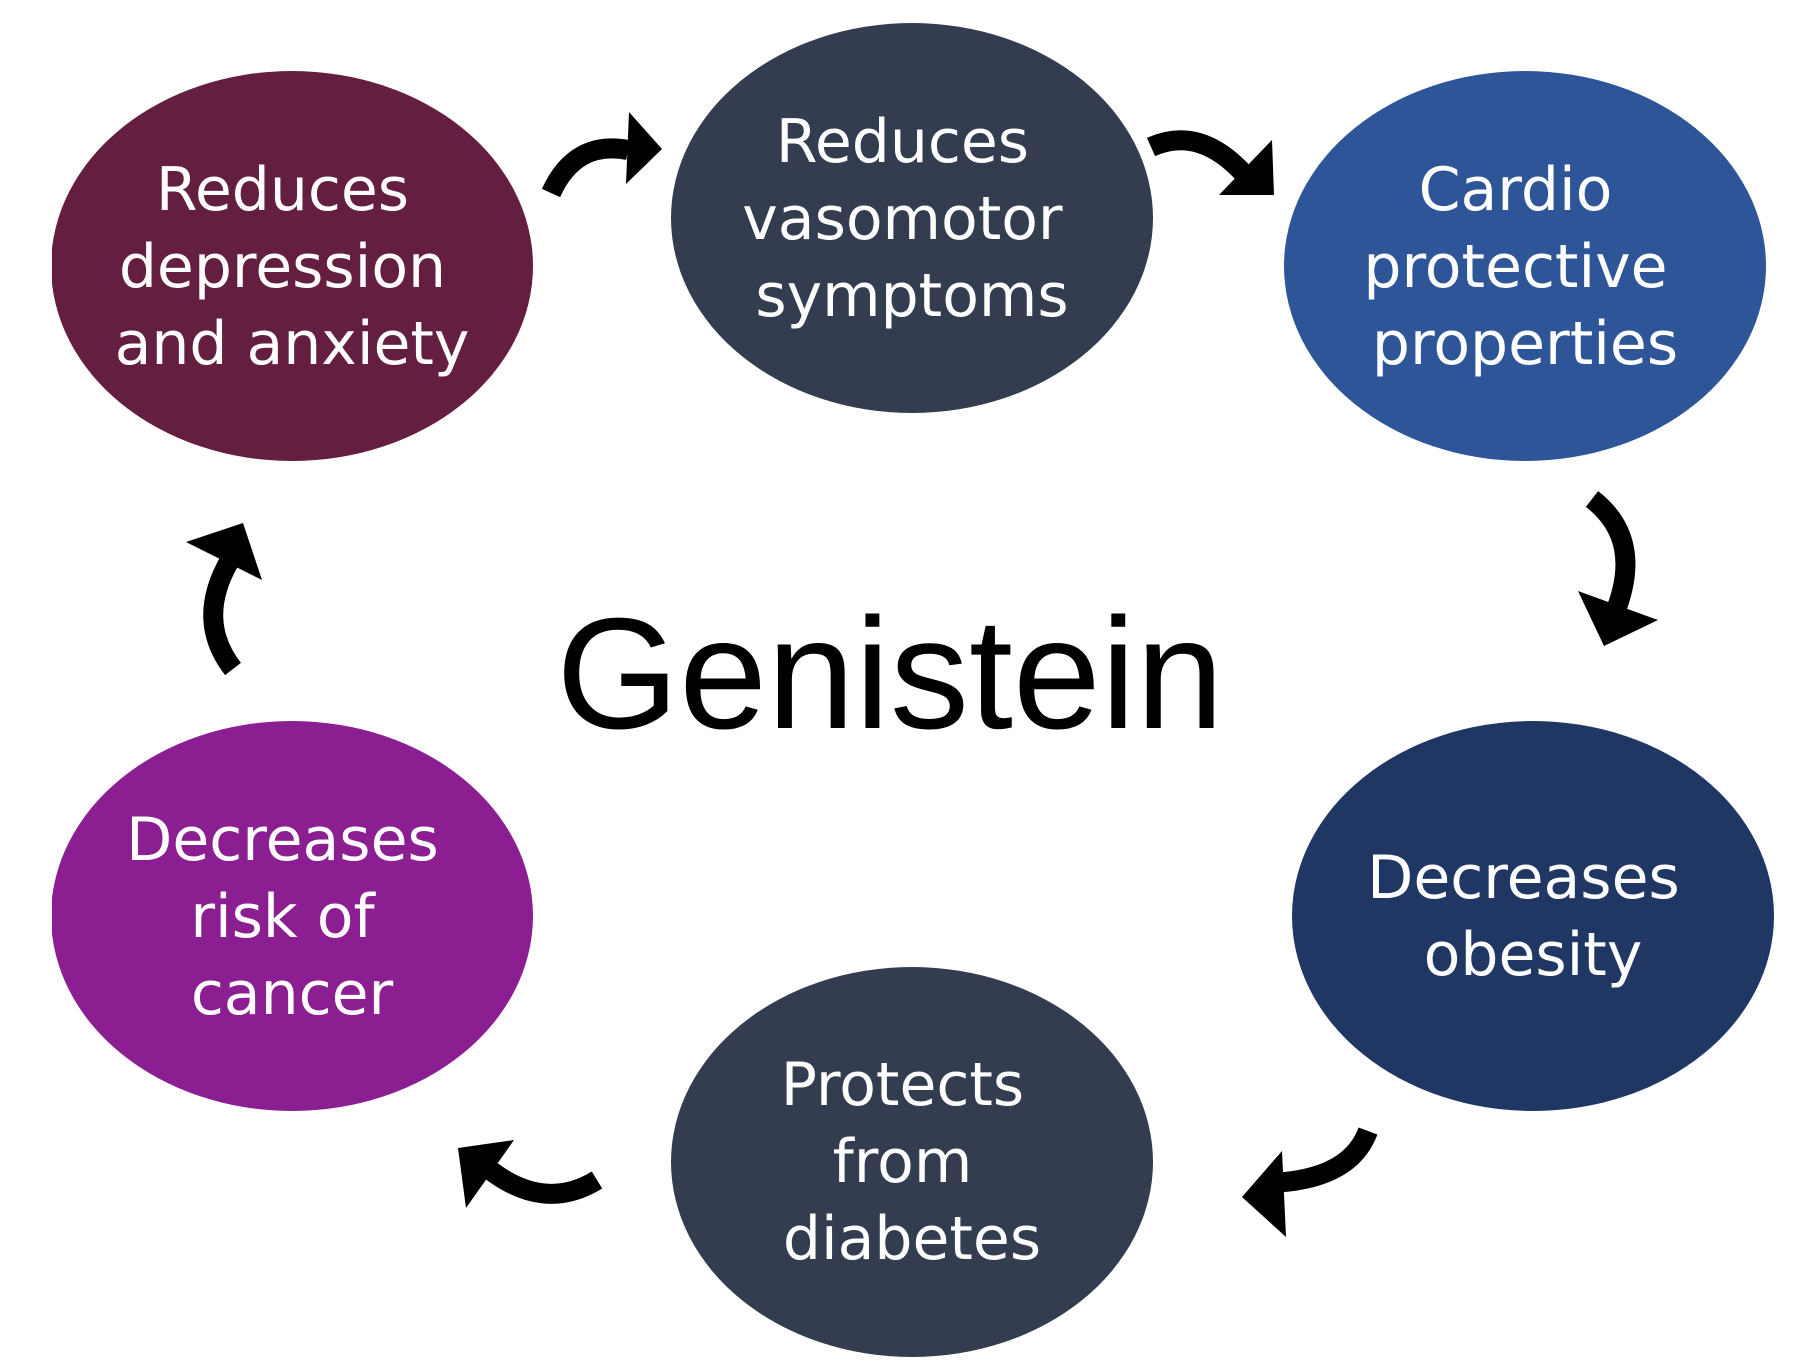 The width and height of the screenshot is (1800, 1364). I want to click on node-cardio: Cardio protective properties, so click(1525, 266).